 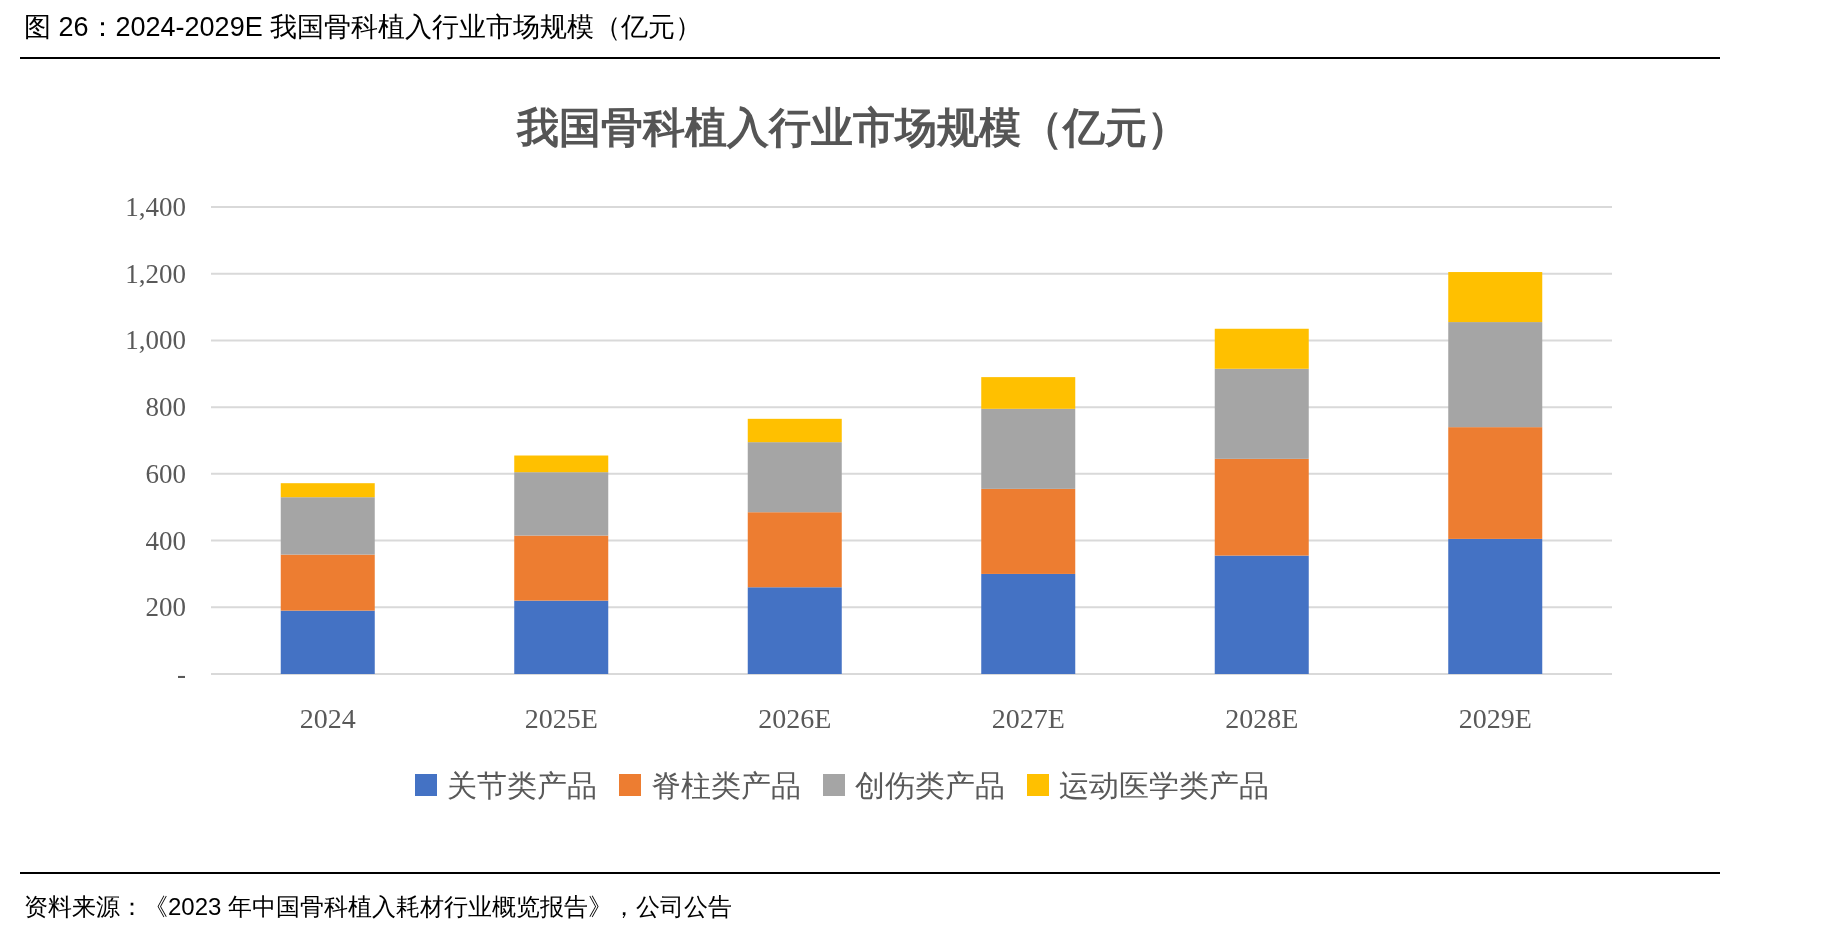 What do you see at coordinates (1262, 718) in the screenshot?
I see `x-tick-label: 2028E` at bounding box center [1262, 718].